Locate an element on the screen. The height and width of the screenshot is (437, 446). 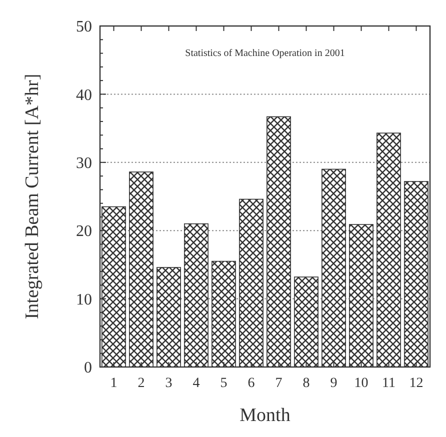
y-axis-title: Integrated Beam Current [A*hr] is located at coordinates (32, 197).